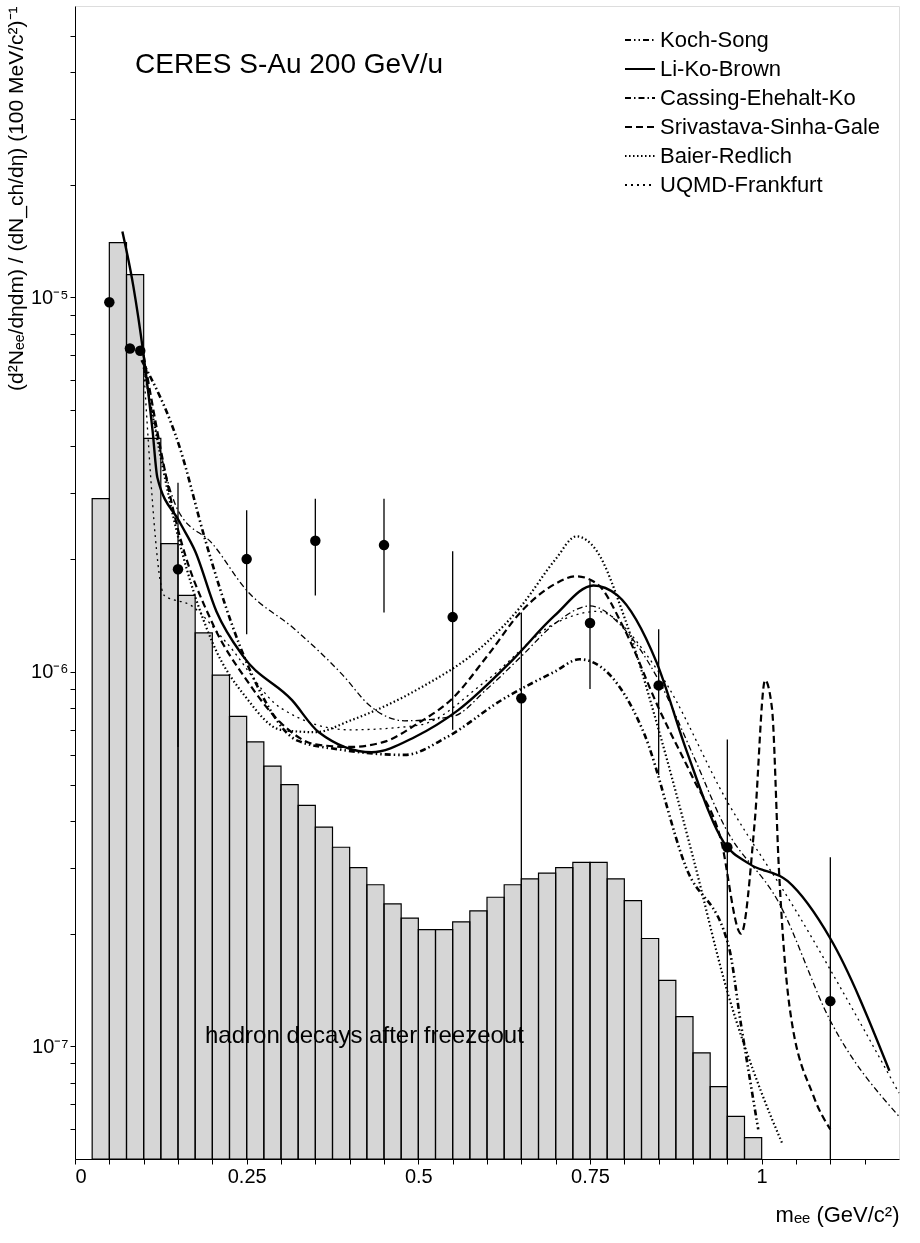 The height and width of the screenshot is (1243, 920). I want to click on y-tick-label: 10⁻⁶, so click(50, 671).